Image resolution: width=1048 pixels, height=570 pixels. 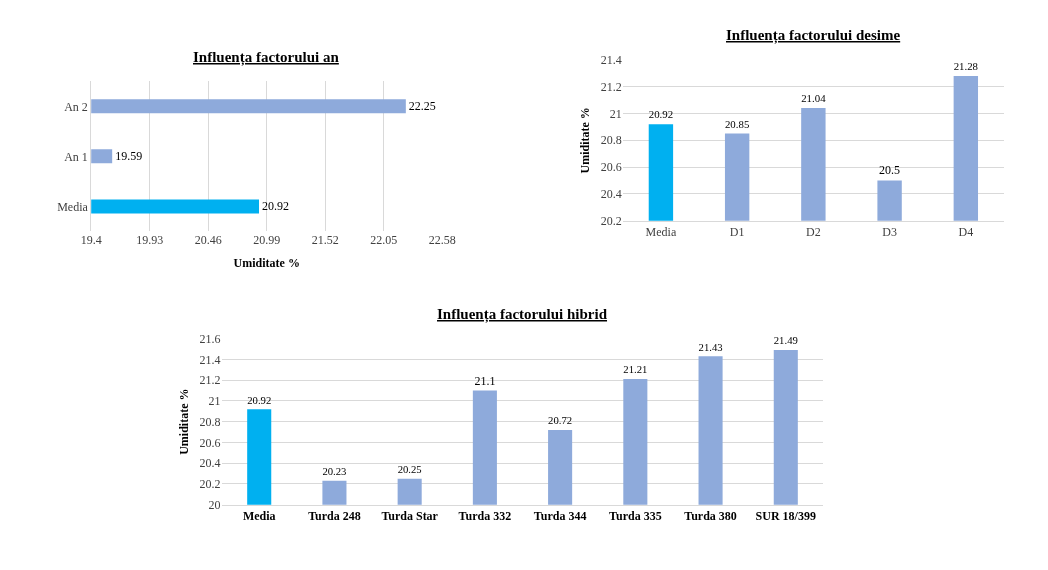 I want to click on data-label: 21.28, so click(x=966, y=66).